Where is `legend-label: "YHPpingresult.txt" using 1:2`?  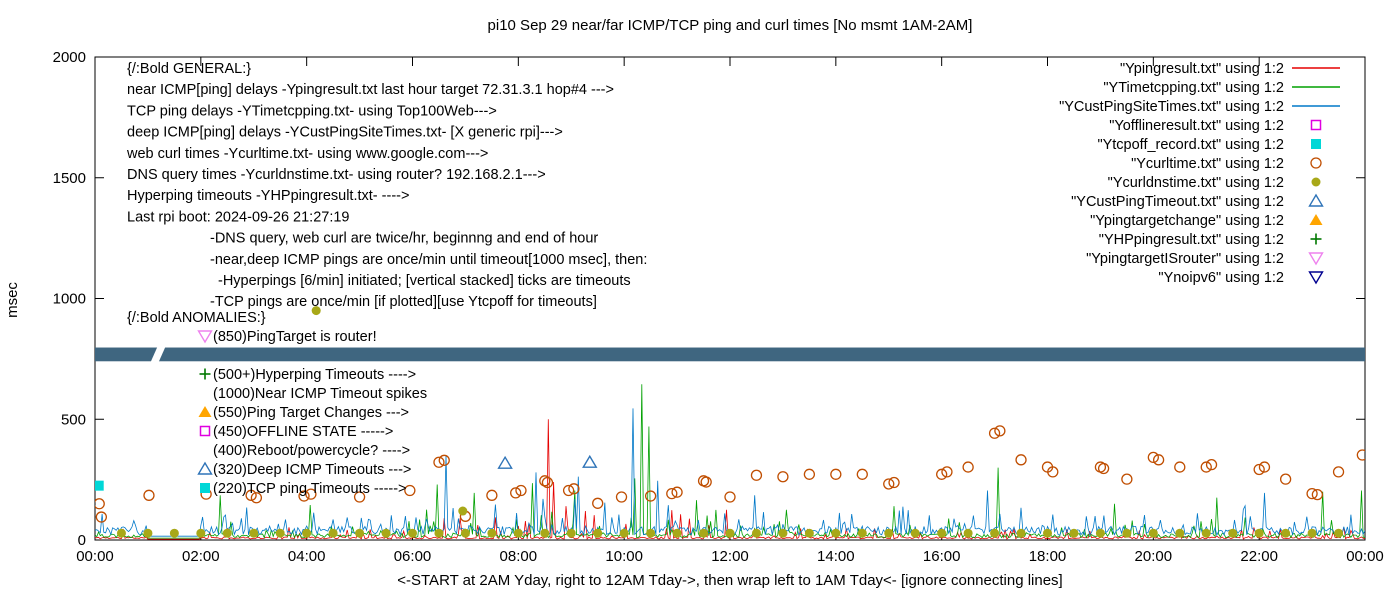 legend-label: "YHPpingresult.txt" using 1:2 is located at coordinates (1191, 240).